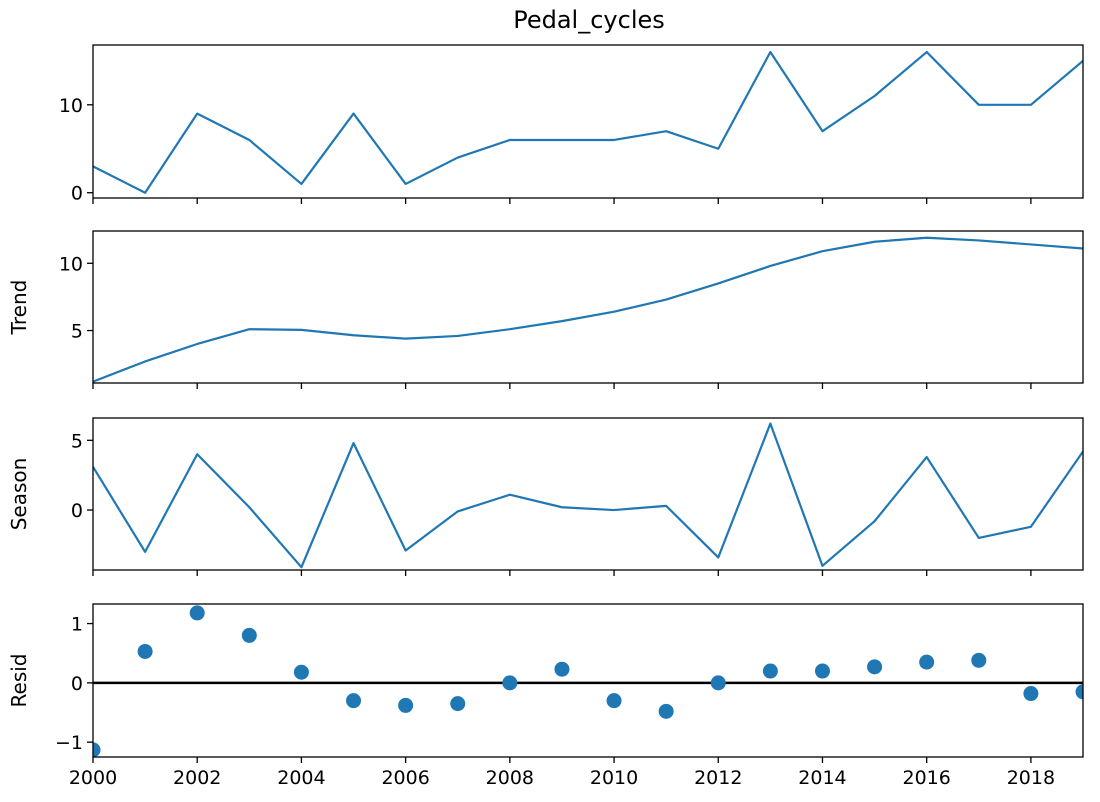 This screenshot has height=802, width=1100. What do you see at coordinates (927, 778) in the screenshot?
I see `xtick-label-2016: 2016` at bounding box center [927, 778].